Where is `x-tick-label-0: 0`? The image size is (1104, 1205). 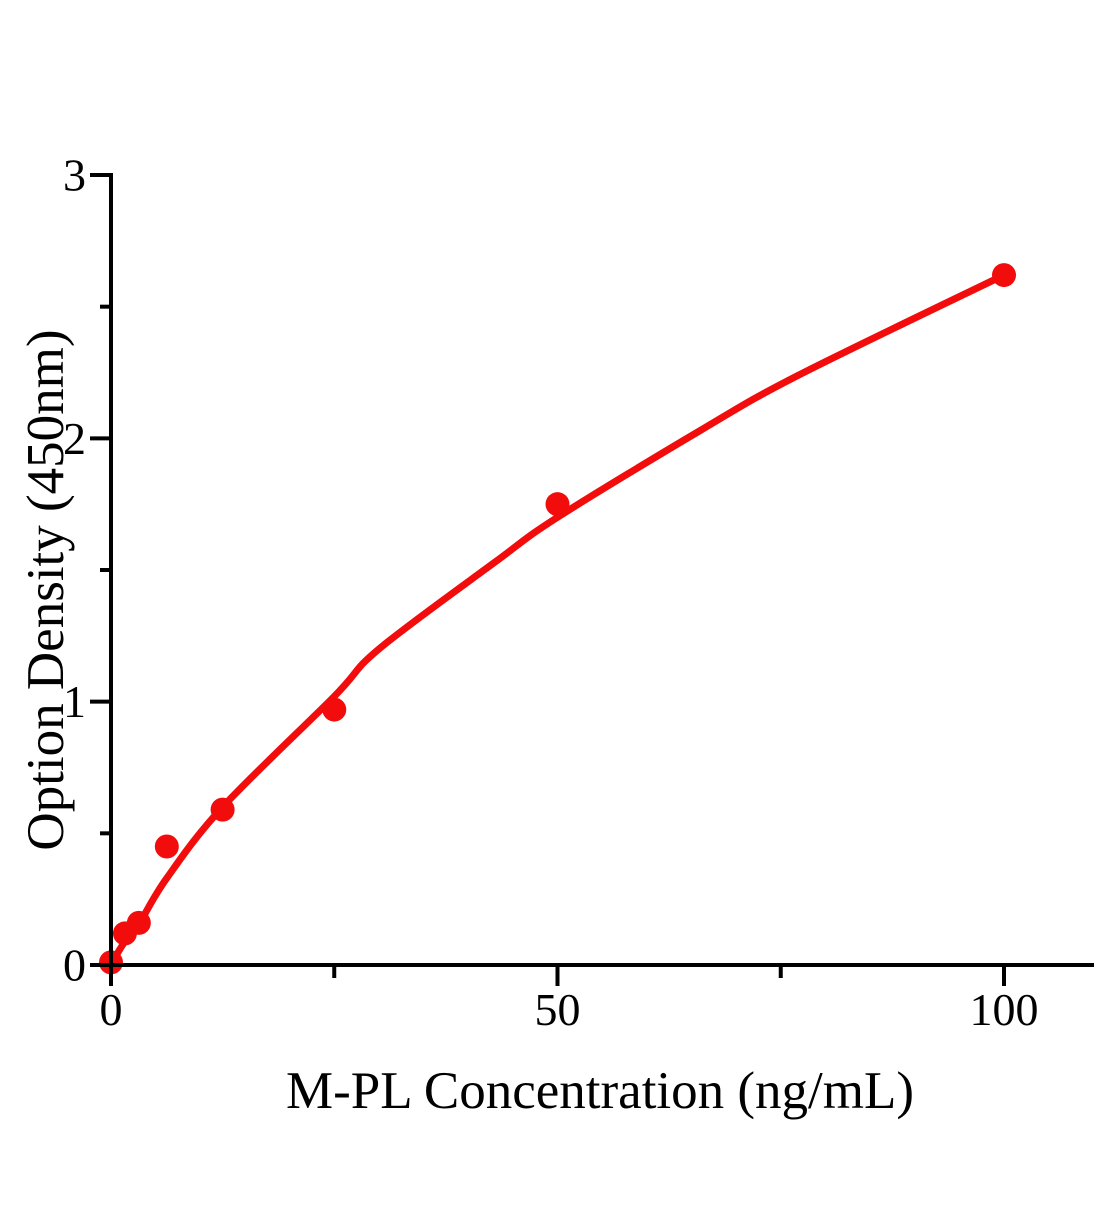
x-tick-label-0: 0 is located at coordinates (111, 1009).